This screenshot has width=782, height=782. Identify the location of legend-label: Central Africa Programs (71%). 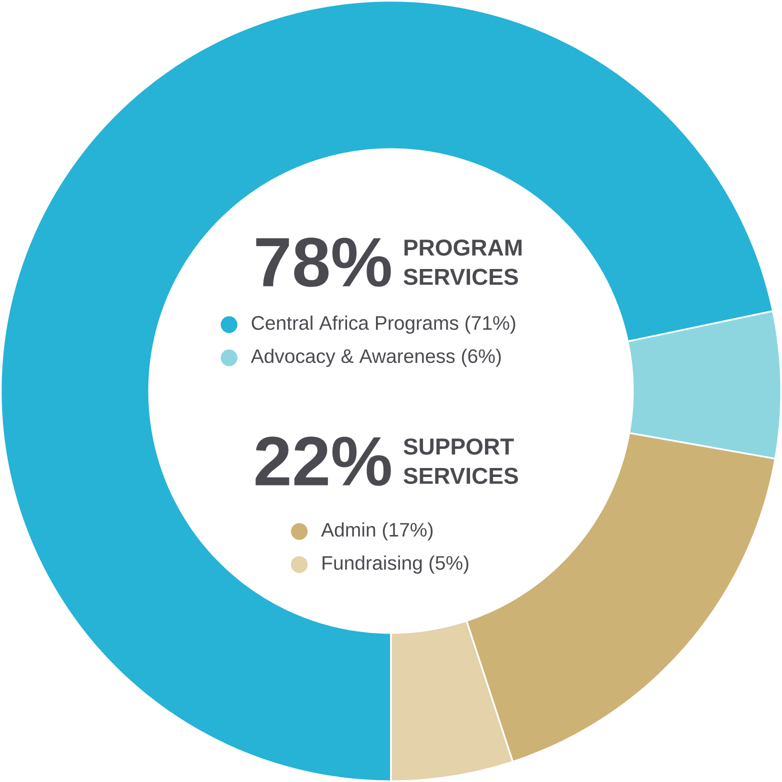
(384, 325).